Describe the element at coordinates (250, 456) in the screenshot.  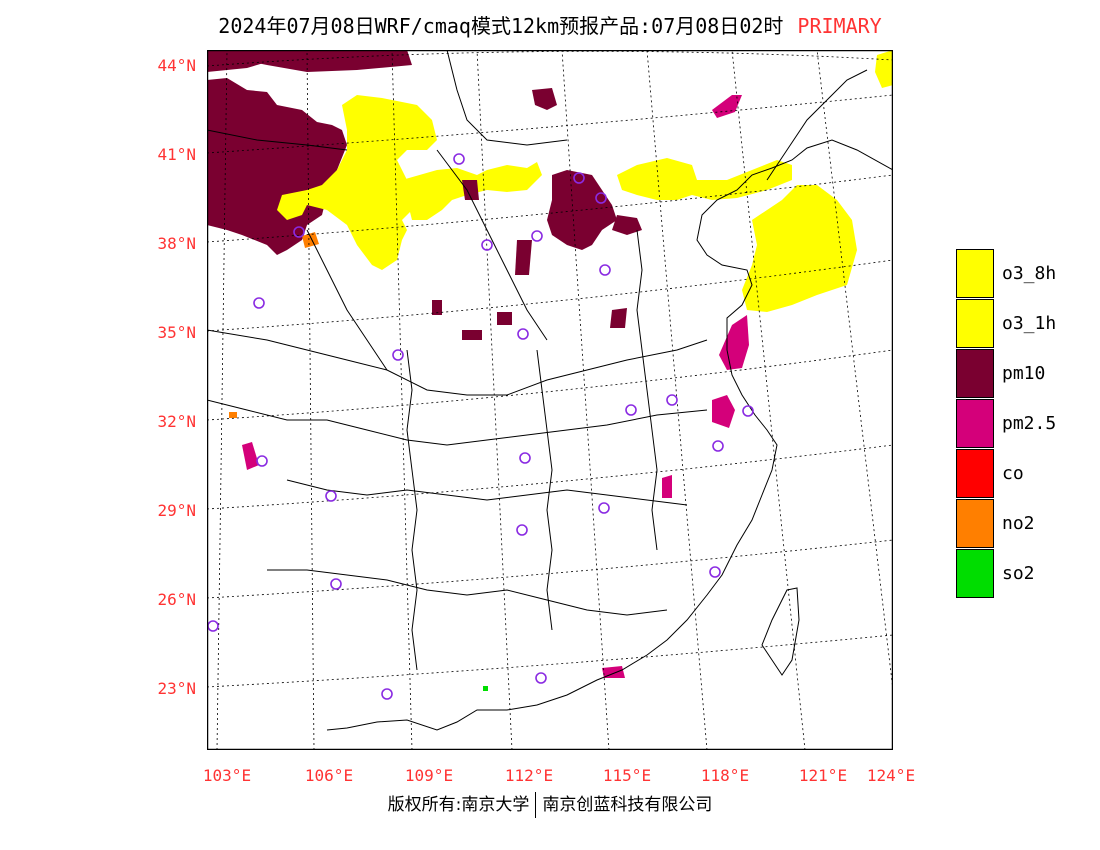
I see `pm25-area-sichuan` at that location.